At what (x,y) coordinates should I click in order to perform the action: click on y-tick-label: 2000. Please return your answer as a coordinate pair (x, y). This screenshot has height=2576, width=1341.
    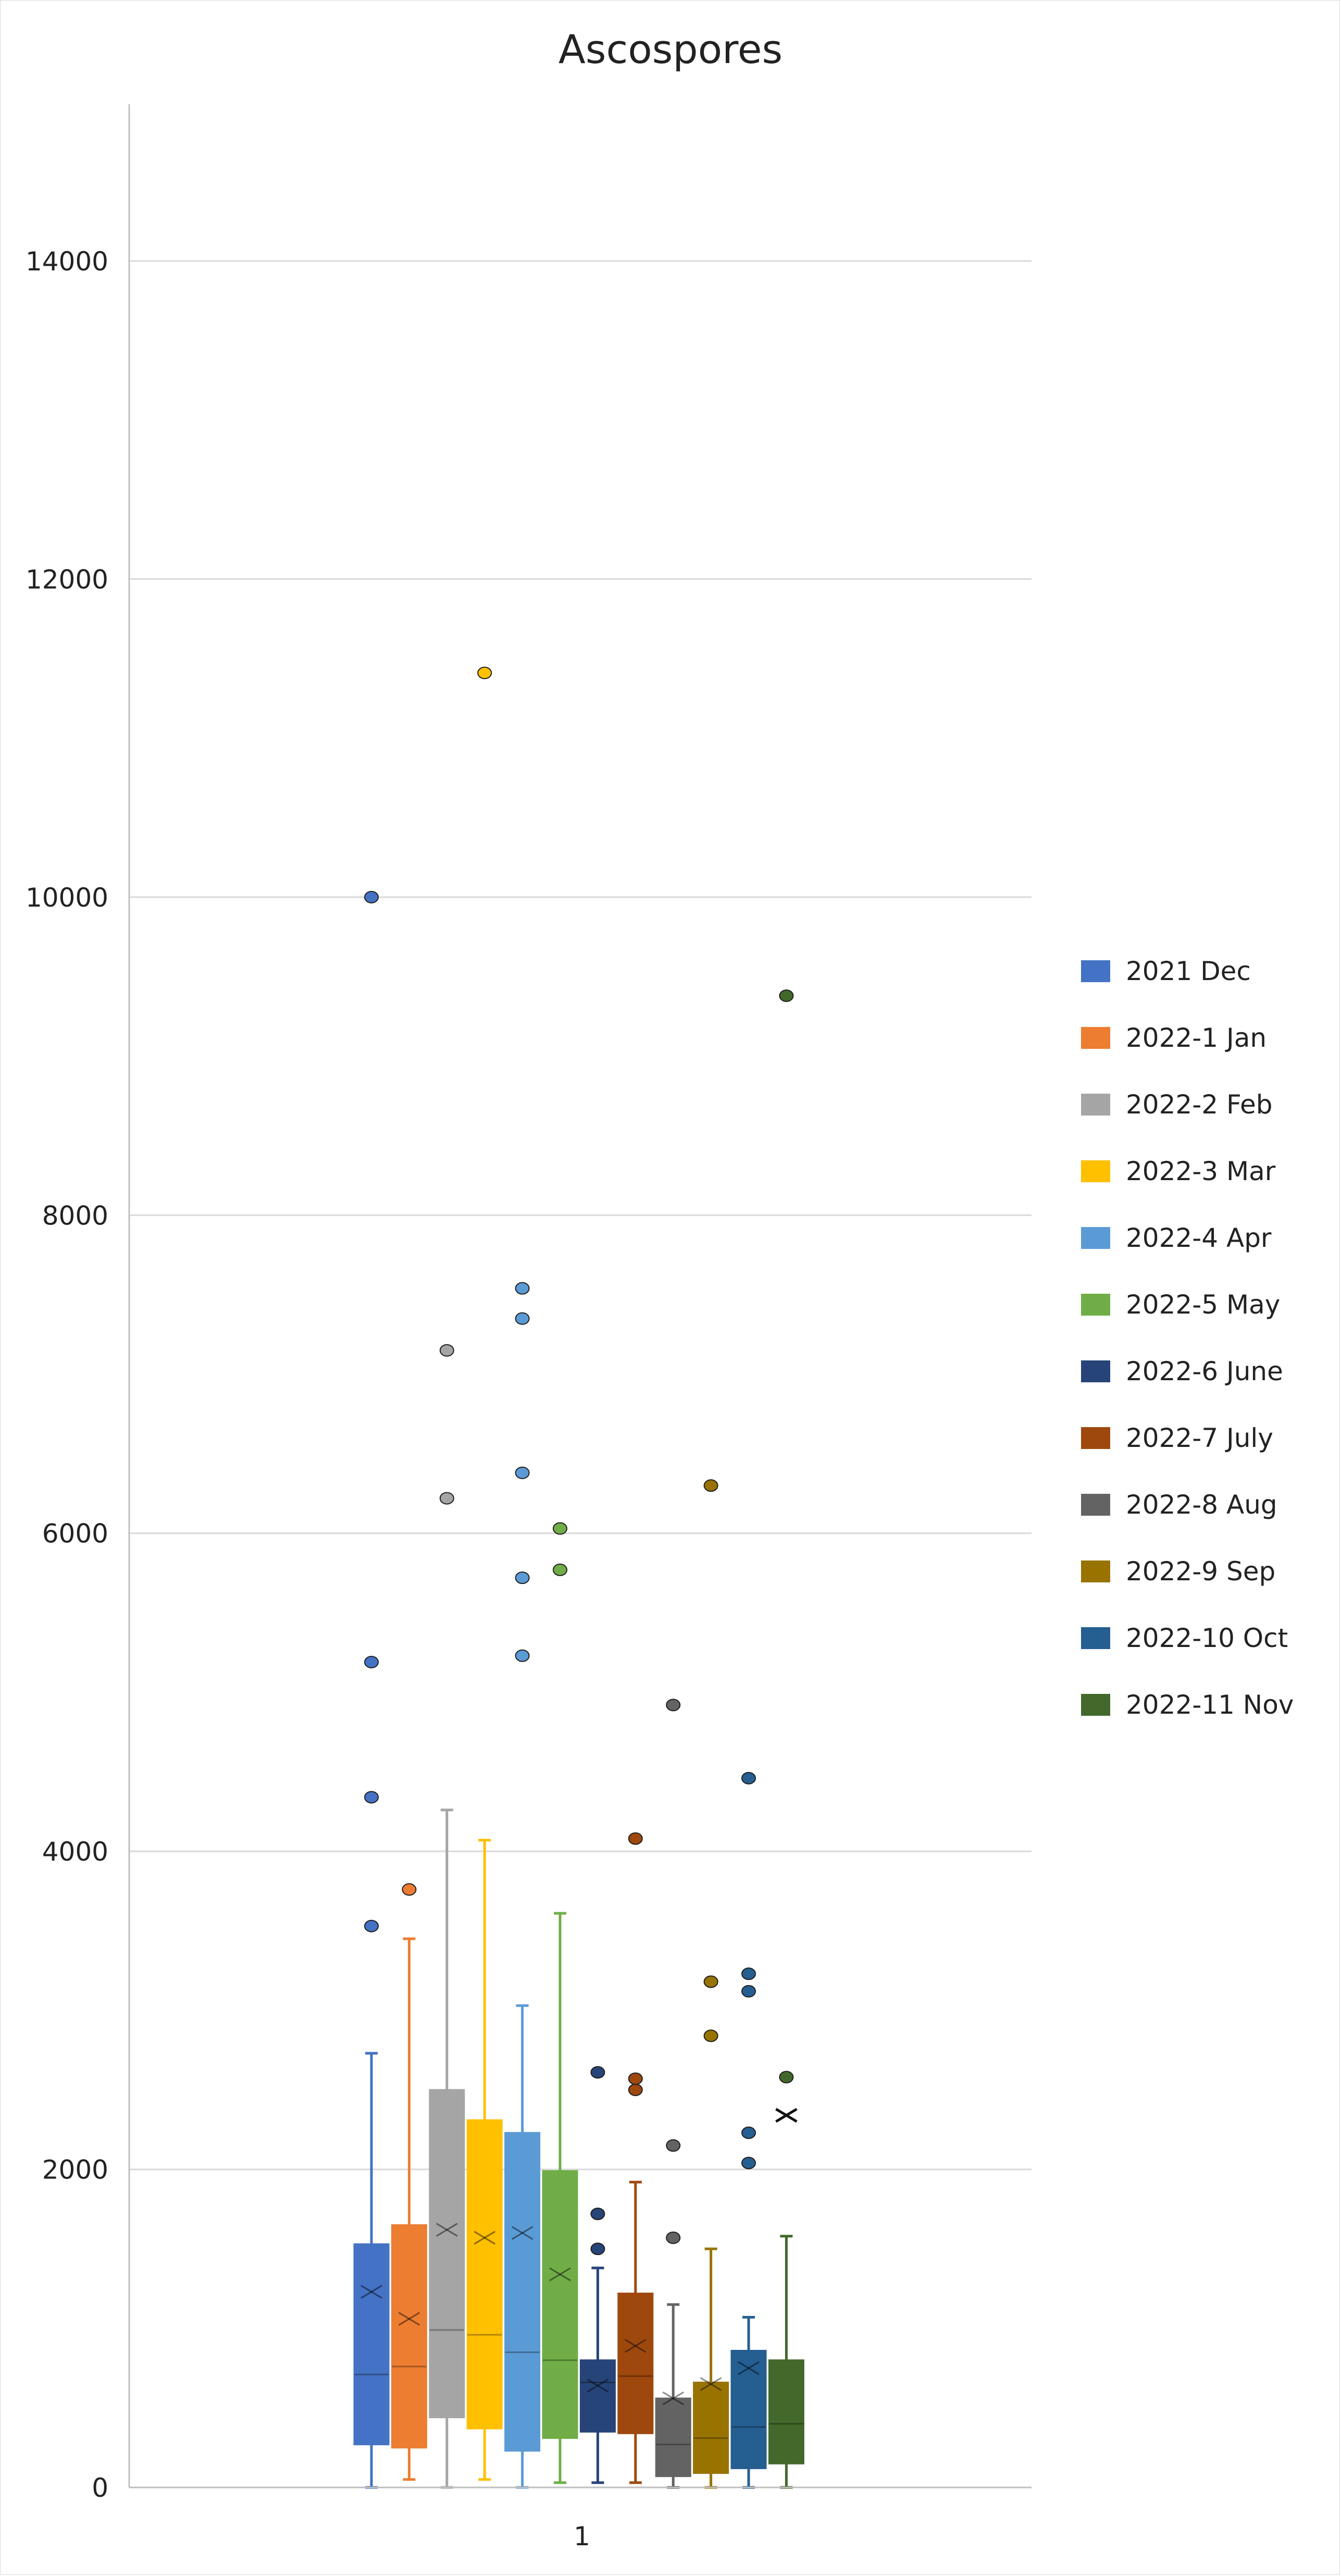
    Looking at the image, I should click on (75, 2170).